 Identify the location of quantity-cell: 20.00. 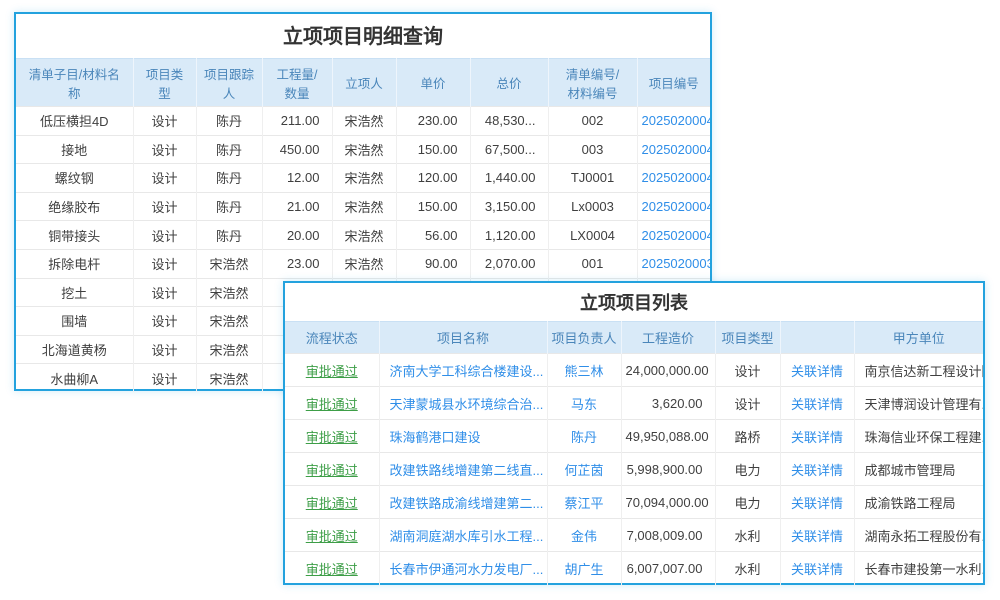
(297, 235).